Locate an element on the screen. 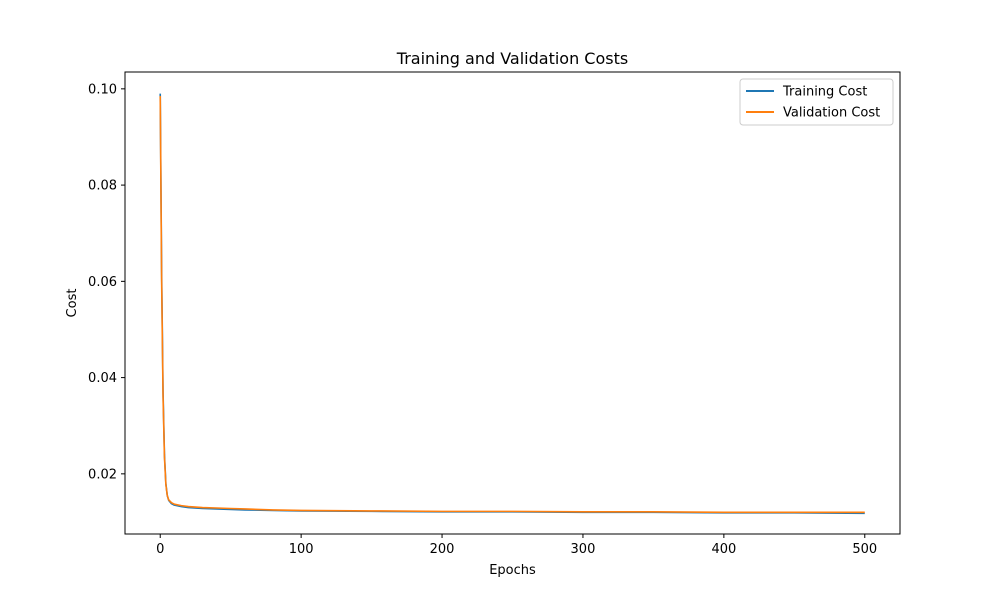 The width and height of the screenshot is (1000, 600). y-axis: 0.02 0.04 0.06 0.08 0.10 is located at coordinates (106, 282).